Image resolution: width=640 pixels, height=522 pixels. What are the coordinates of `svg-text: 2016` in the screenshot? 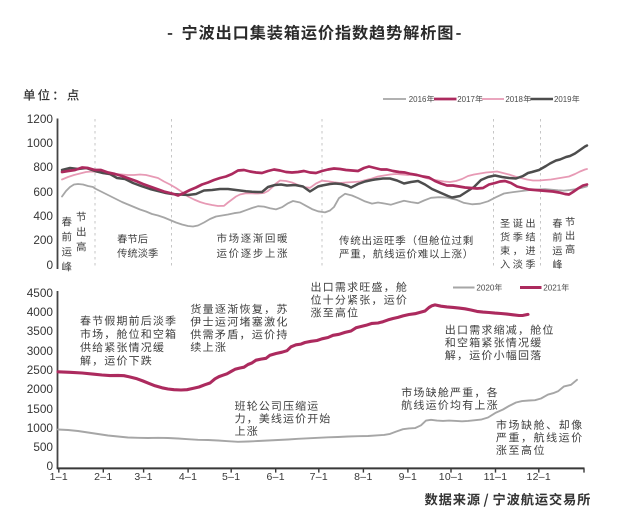 It's located at (418, 99).